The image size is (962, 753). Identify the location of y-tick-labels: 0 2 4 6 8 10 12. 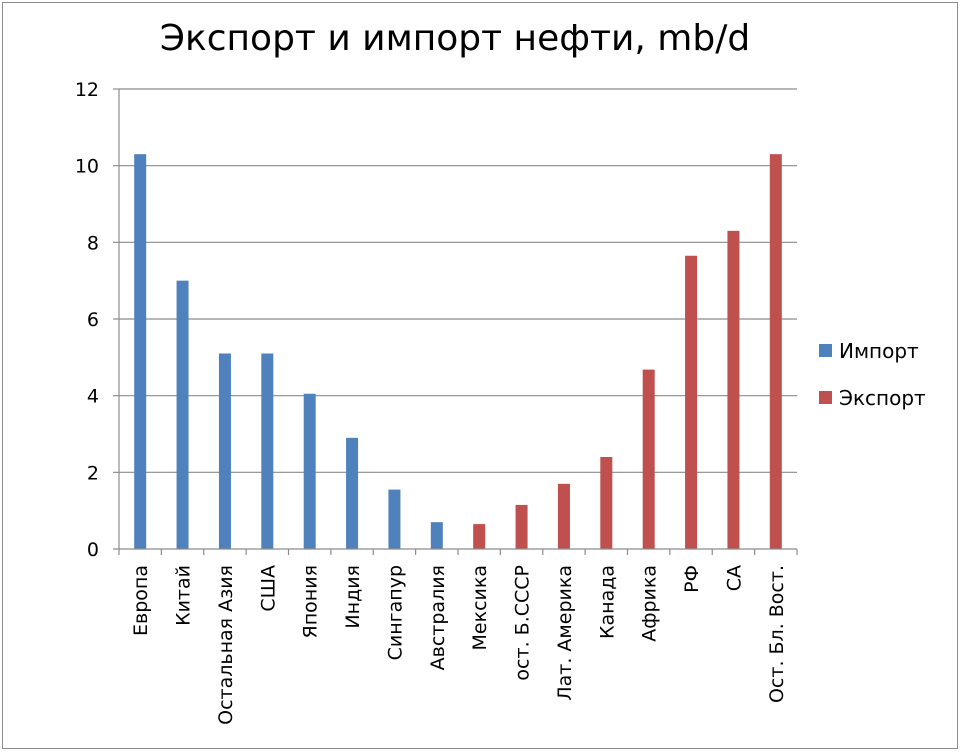
(87, 320).